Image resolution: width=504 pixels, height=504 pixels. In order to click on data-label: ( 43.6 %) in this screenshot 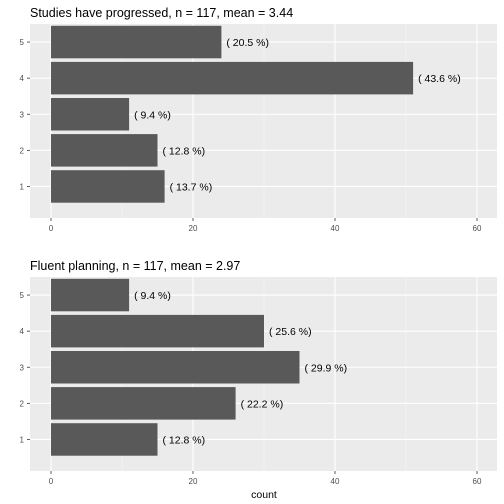, I will do `click(439, 79)`.